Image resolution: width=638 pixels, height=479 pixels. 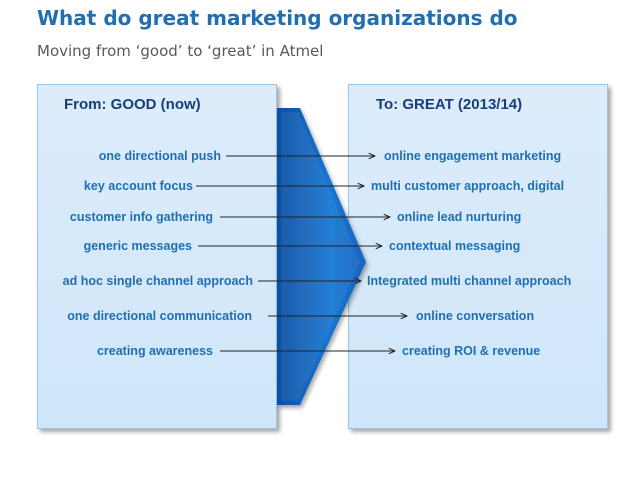 I want to click on from-item: one directional communication, so click(x=159, y=316).